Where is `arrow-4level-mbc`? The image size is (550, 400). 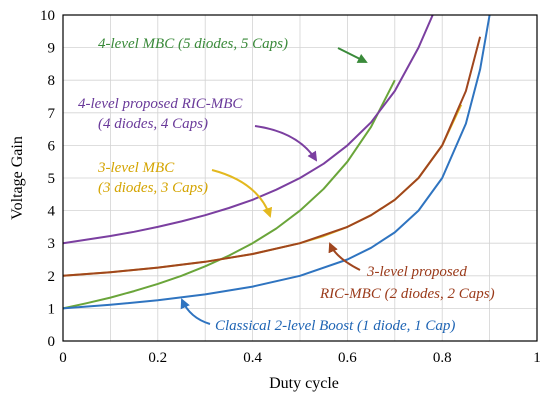 arrow-4level-mbc is located at coordinates (352, 55).